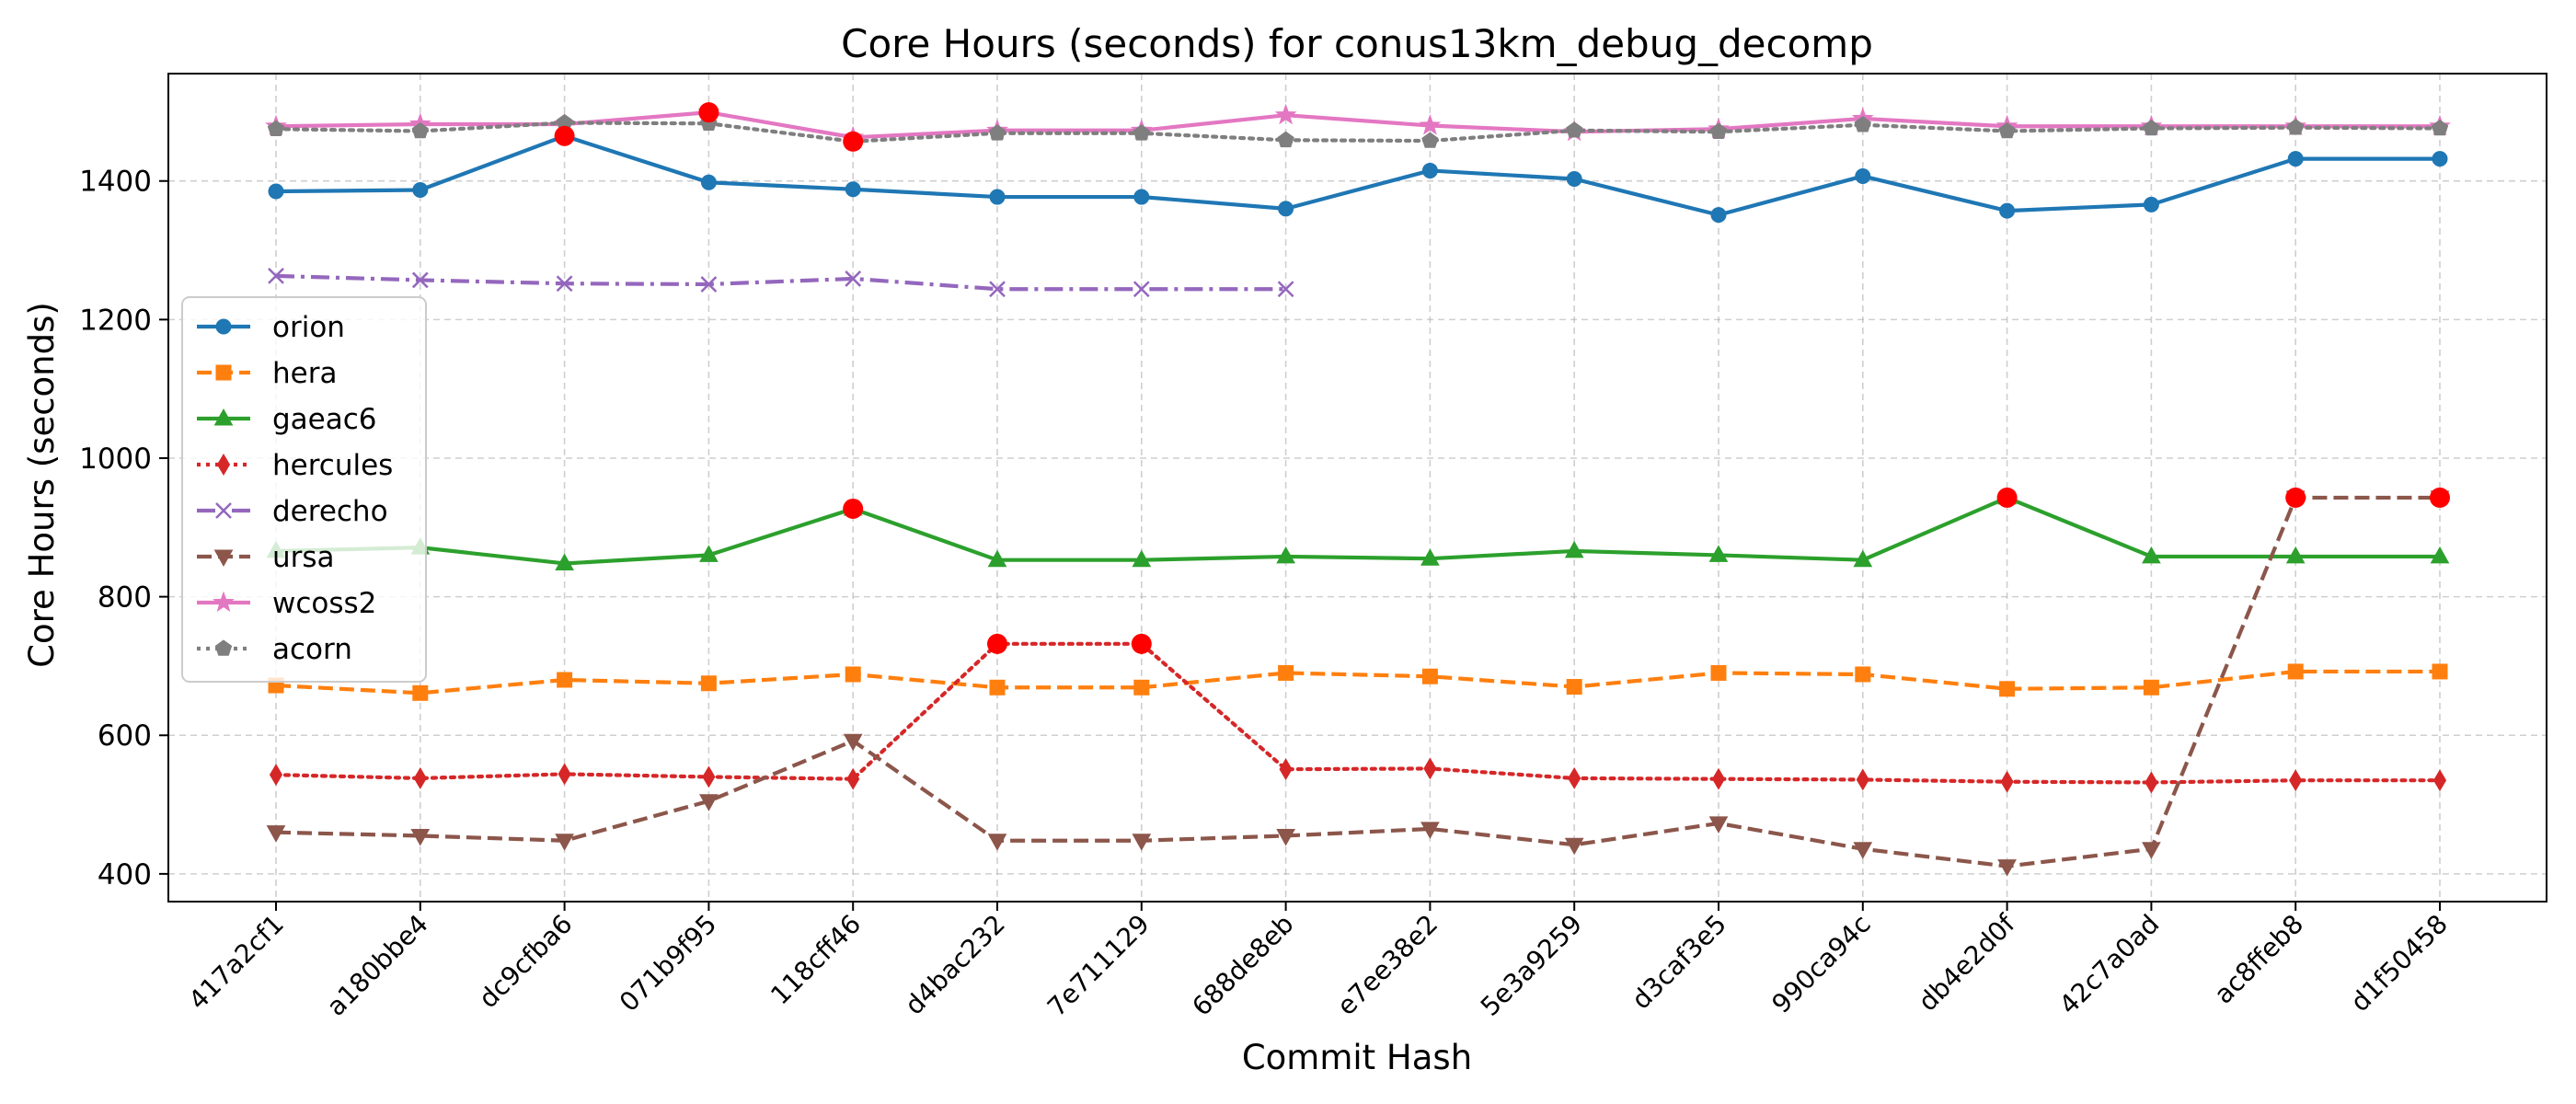 Image resolution: width=2576 pixels, height=1104 pixels. What do you see at coordinates (308, 327) in the screenshot?
I see `legend-label-orion: orion` at bounding box center [308, 327].